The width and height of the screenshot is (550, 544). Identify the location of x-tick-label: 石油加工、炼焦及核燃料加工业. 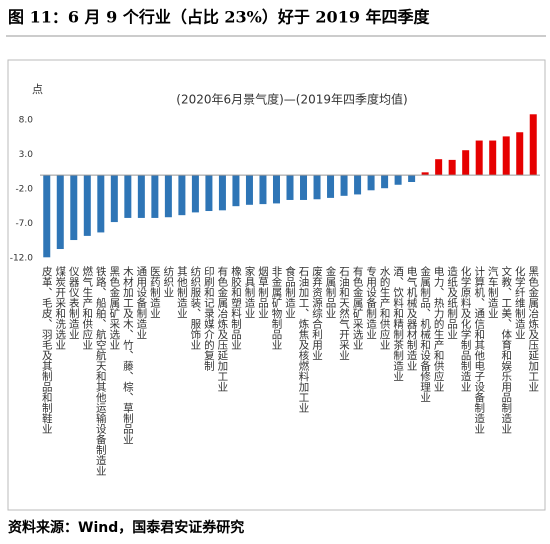
(304, 339).